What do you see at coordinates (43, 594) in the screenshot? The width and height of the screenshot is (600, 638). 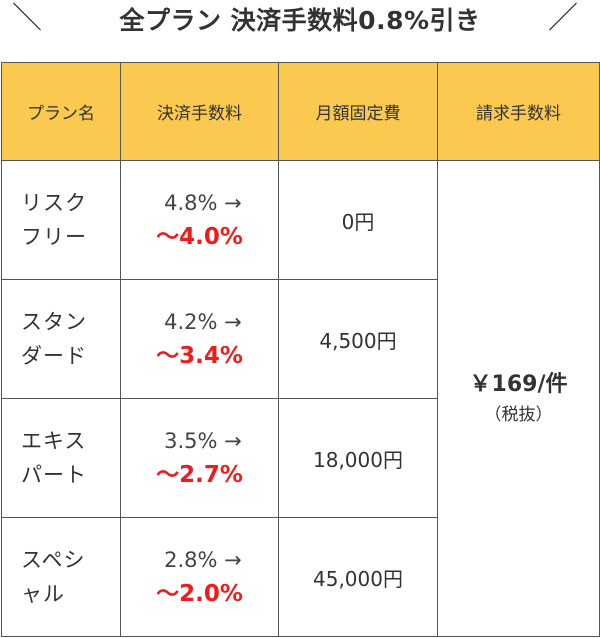 I see `plan-name-line2: ャル` at bounding box center [43, 594].